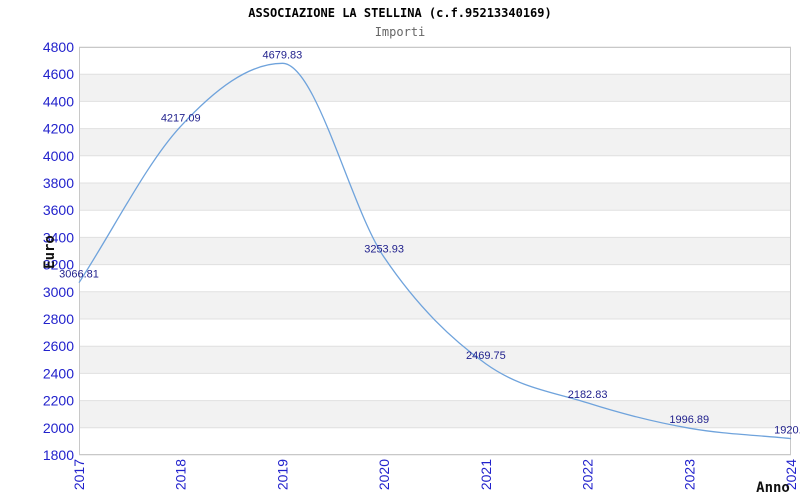  What do you see at coordinates (58, 346) in the screenshot?
I see `y-tick-label: 2600` at bounding box center [58, 346].